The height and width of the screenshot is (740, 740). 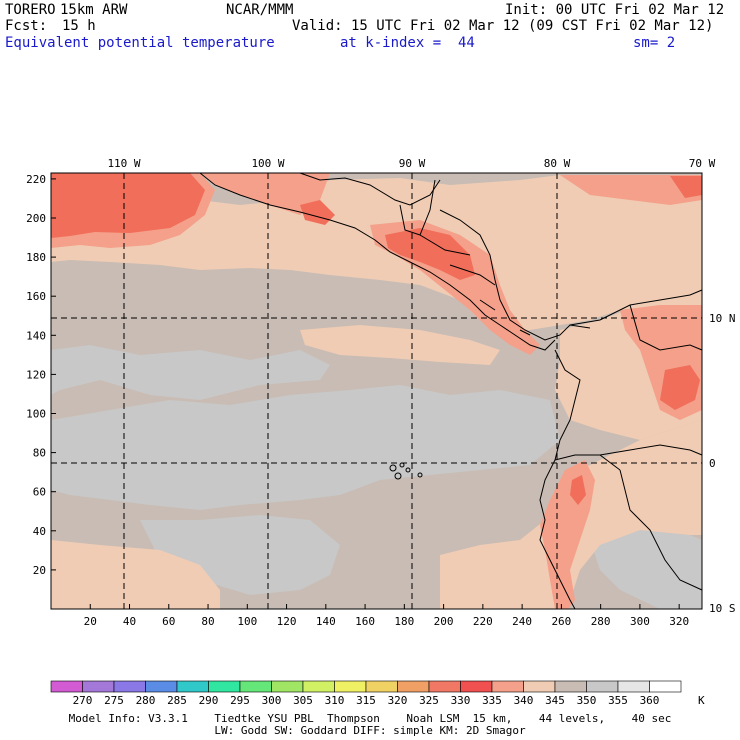 I want to click on venezuela-border, so click(x=666, y=327).